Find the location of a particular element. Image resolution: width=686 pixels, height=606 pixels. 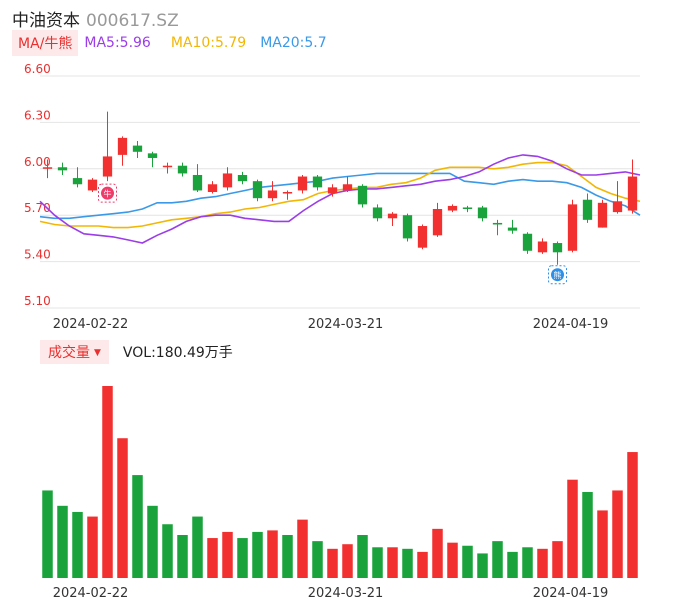

stock-title: 中油资本 000617.SZ is located at coordinates (95, 18).